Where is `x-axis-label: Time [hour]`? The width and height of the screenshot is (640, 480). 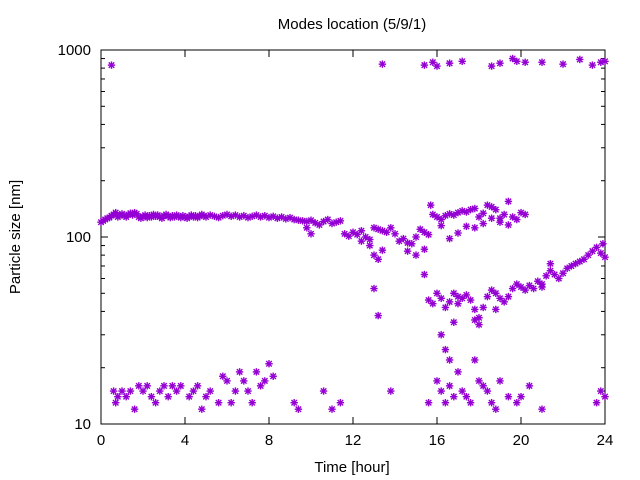
x-axis-label: Time [hour] is located at coordinates (351, 467).